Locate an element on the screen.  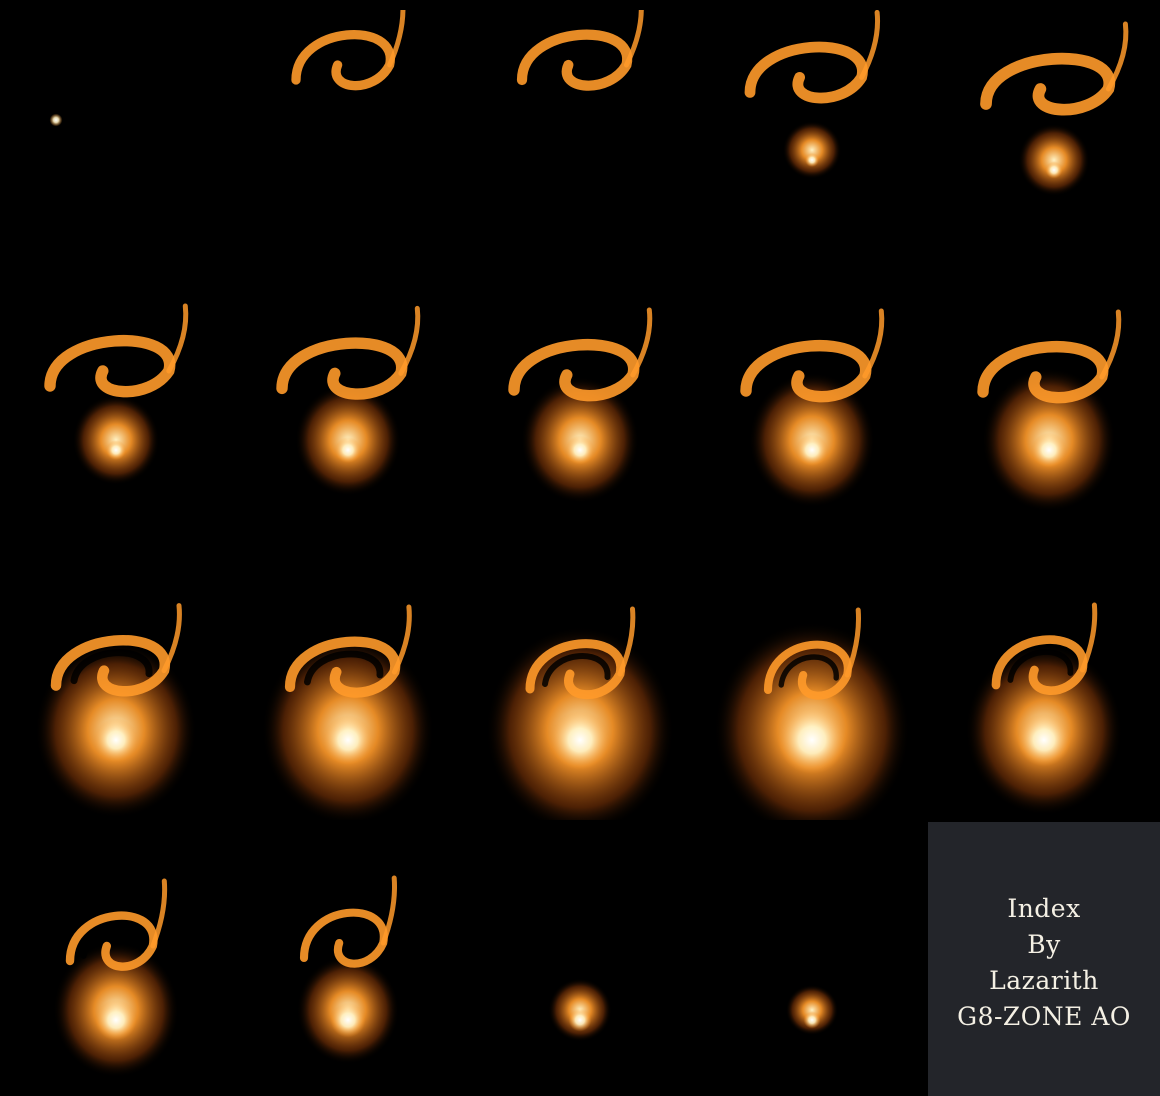
credit-title: Index is located at coordinates (1044, 908).